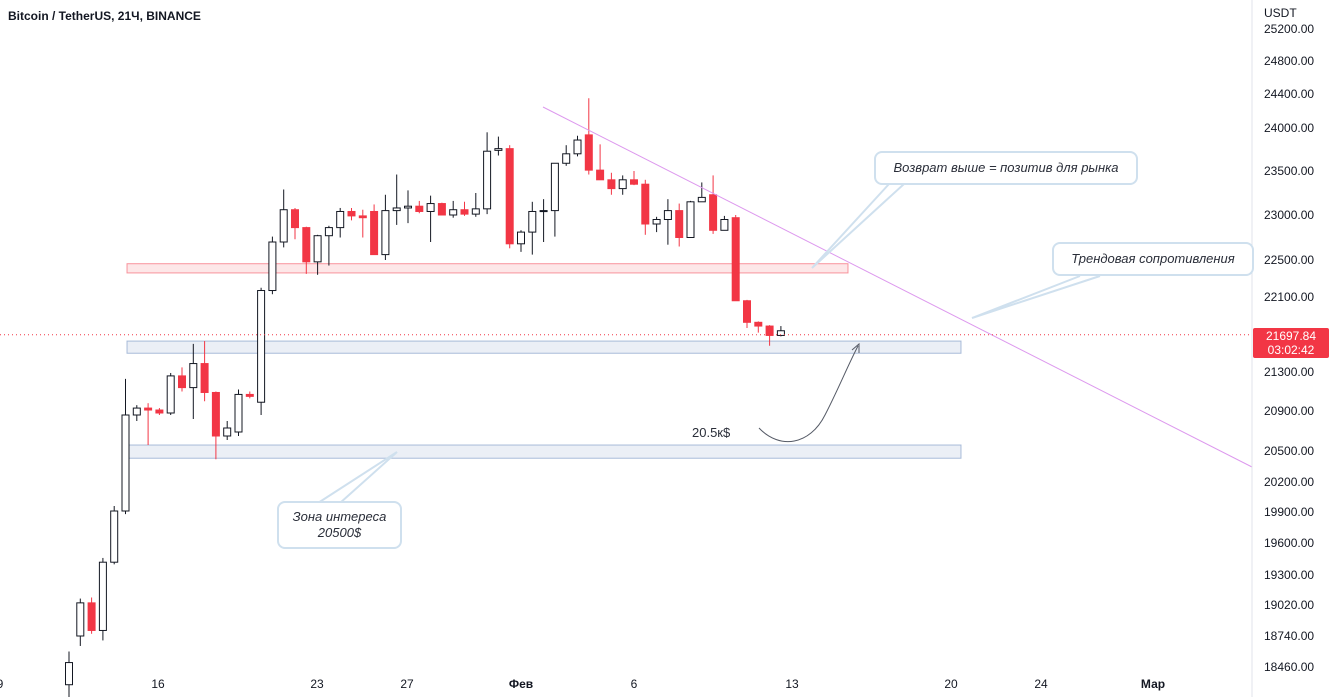 The height and width of the screenshot is (697, 1334). What do you see at coordinates (1289, 605) in the screenshot?
I see `price-tick-label: 19020.00` at bounding box center [1289, 605].